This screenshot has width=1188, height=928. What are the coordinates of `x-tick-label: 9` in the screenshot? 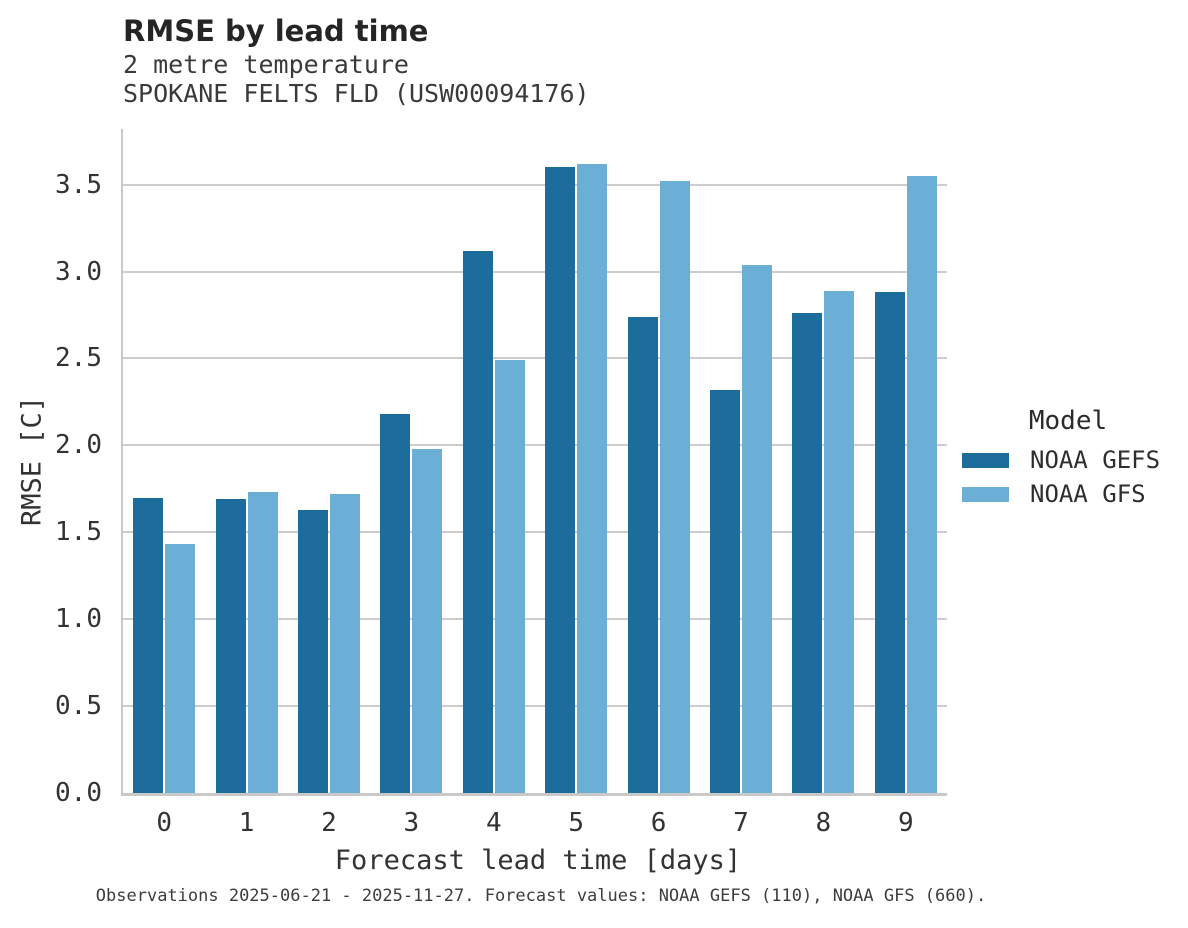 It's located at (905, 823).